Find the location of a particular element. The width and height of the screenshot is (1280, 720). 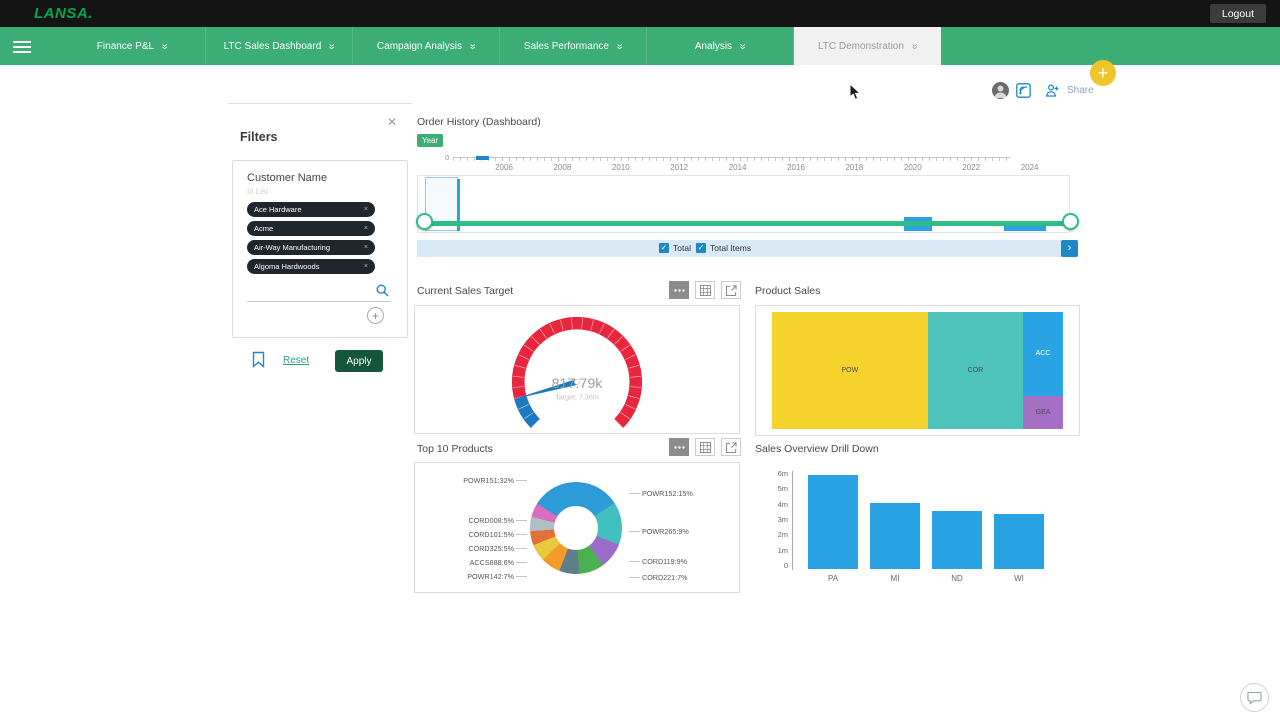

nav-tab-finance-p-l: Finance P&L» is located at coordinates (132, 46).